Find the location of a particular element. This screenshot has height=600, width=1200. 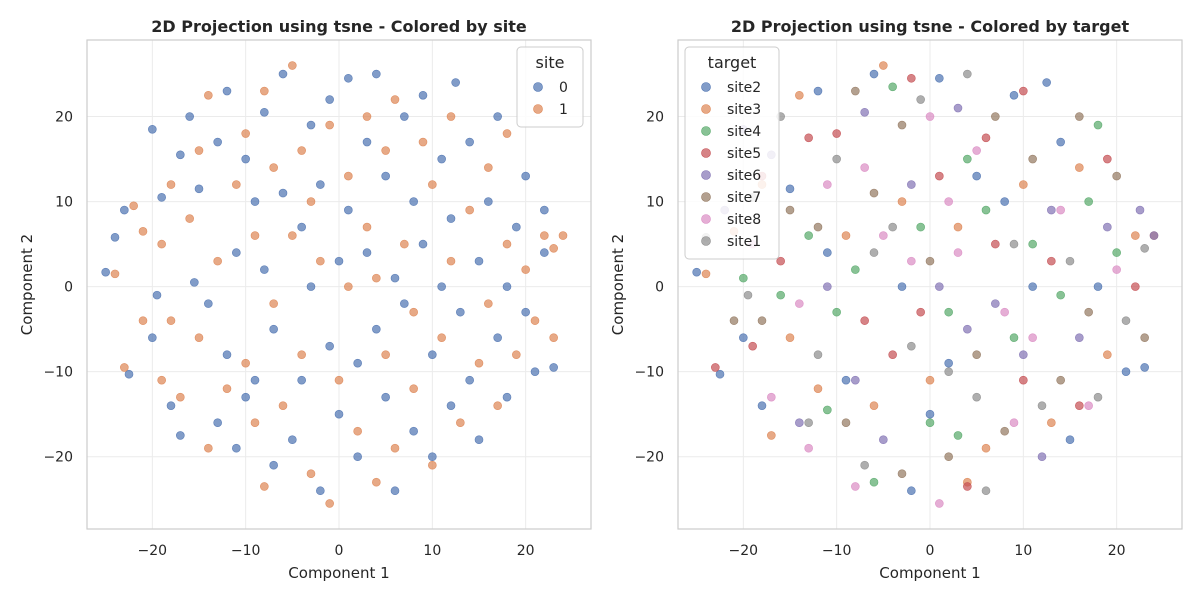

legend-label-0: 0 is located at coordinates (563, 88).